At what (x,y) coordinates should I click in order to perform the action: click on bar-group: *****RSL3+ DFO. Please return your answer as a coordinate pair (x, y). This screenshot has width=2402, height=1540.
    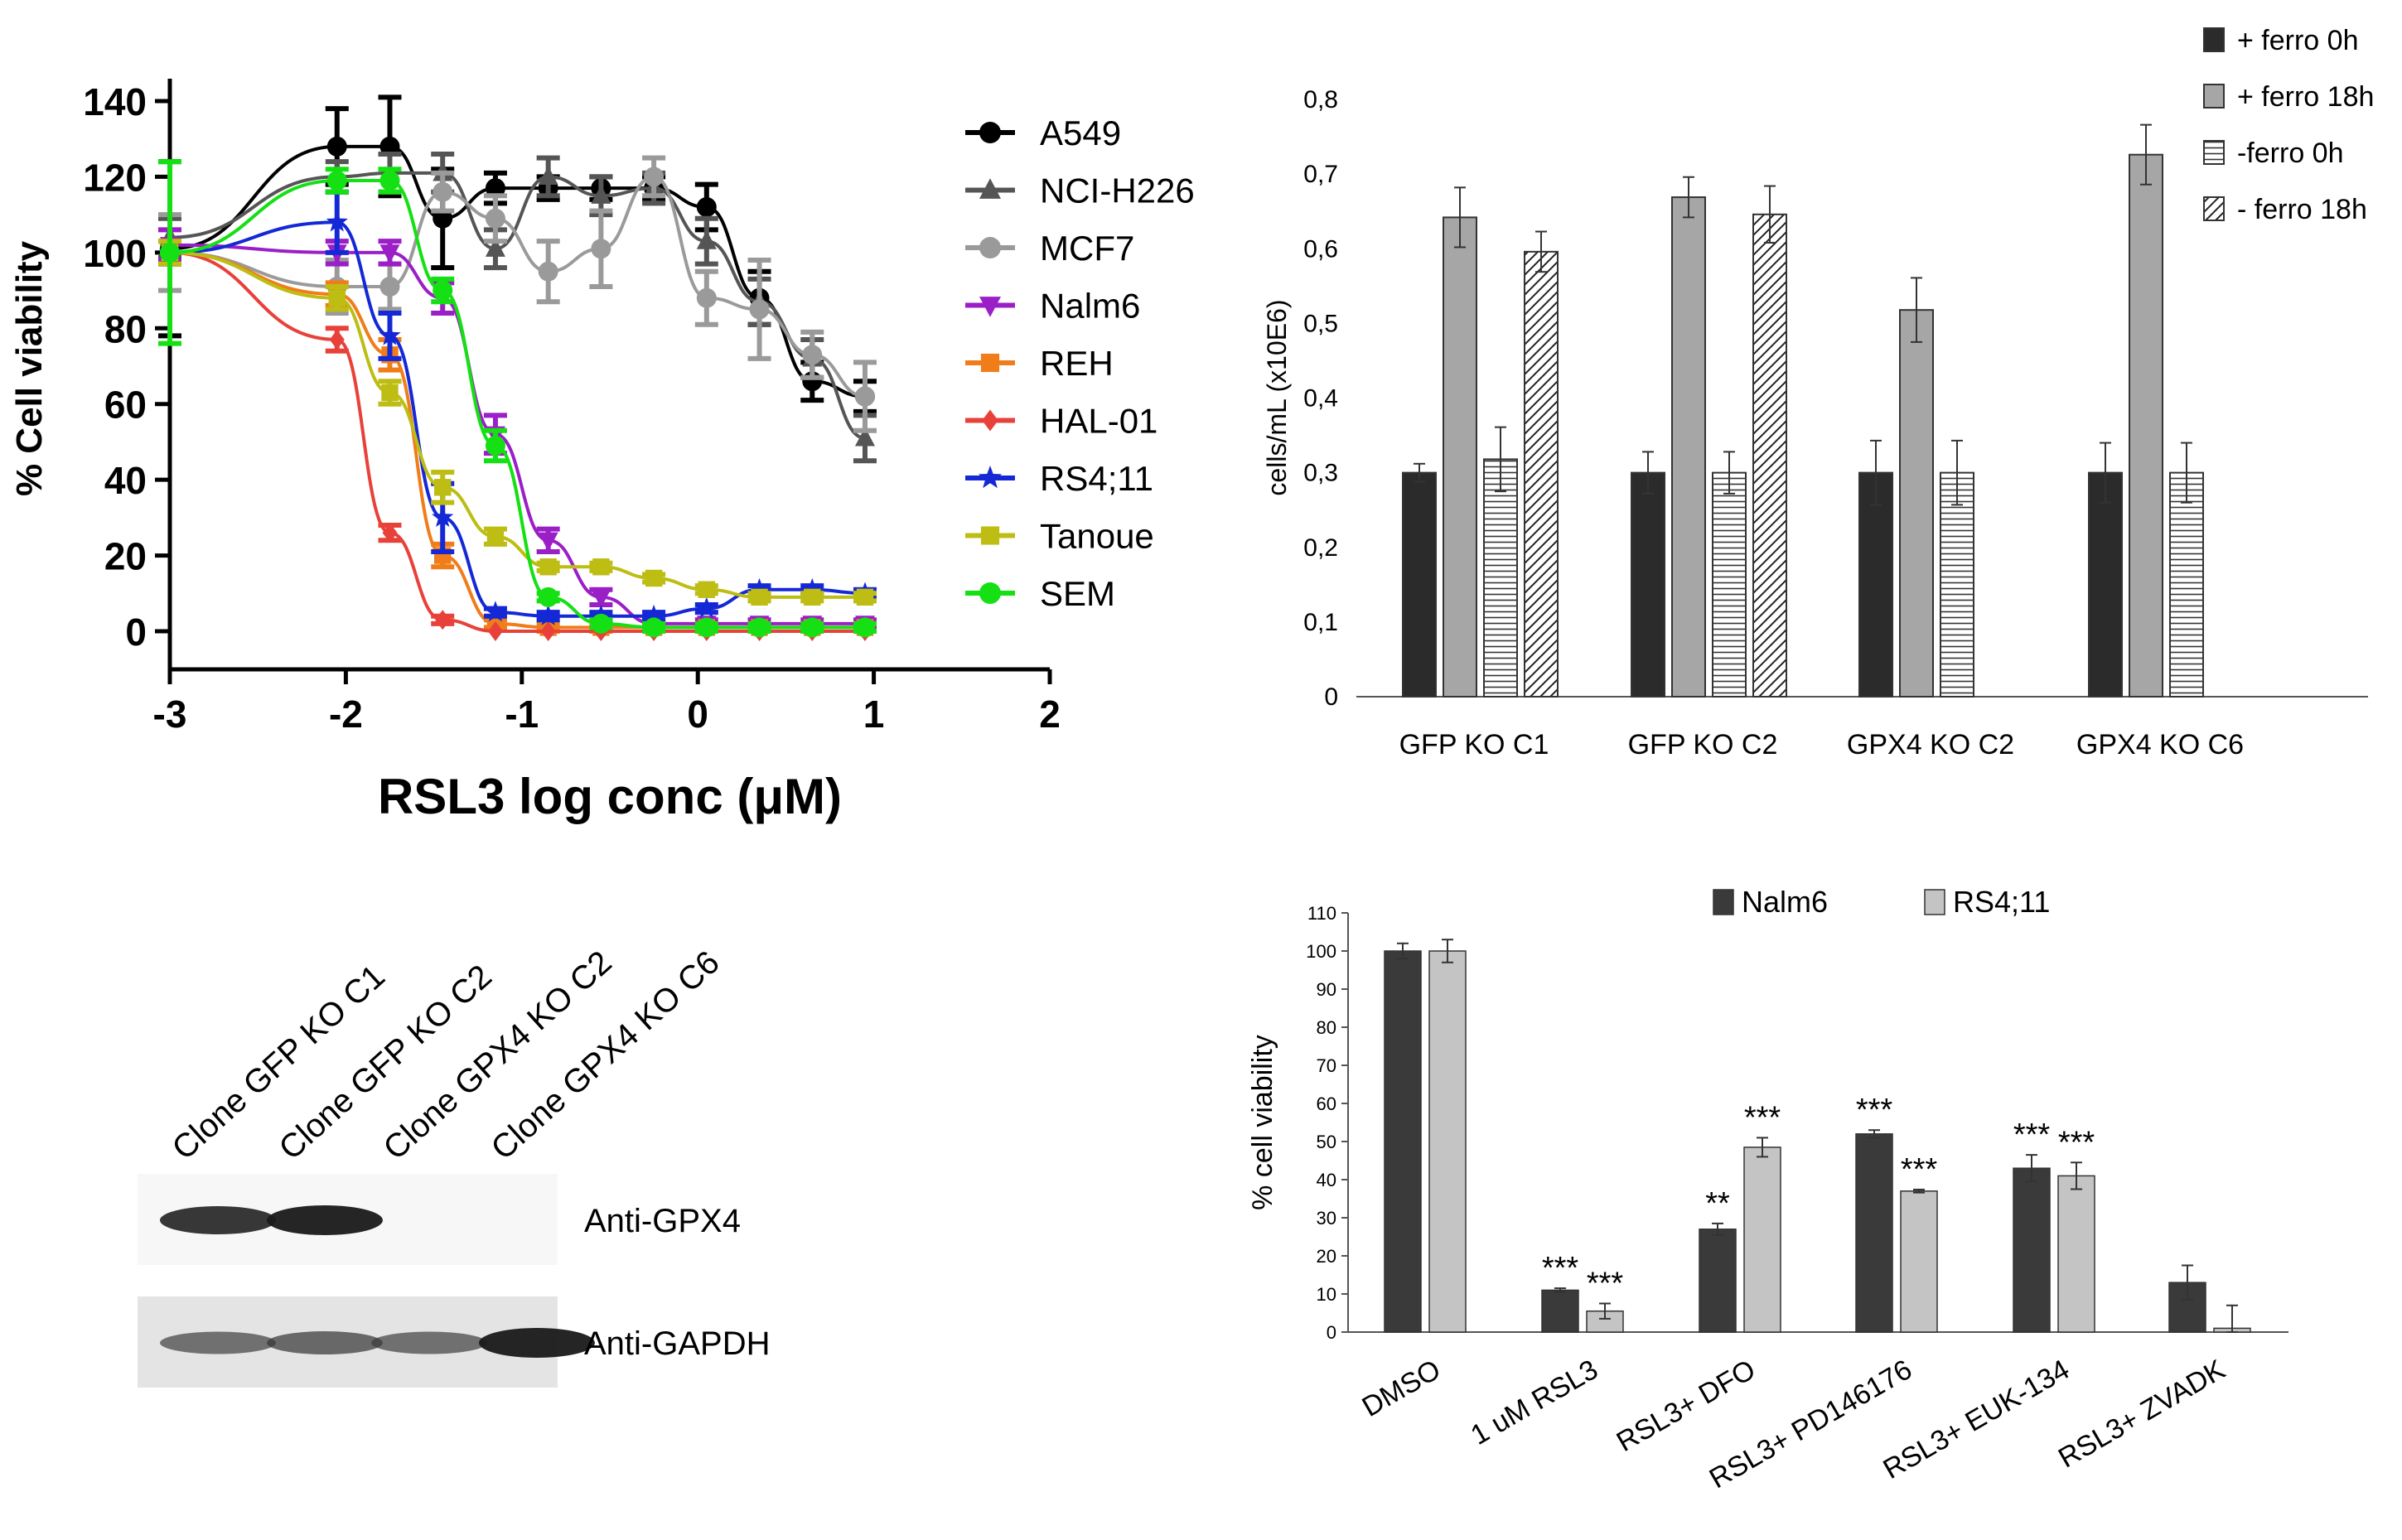
    Looking at the image, I should click on (1697, 1279).